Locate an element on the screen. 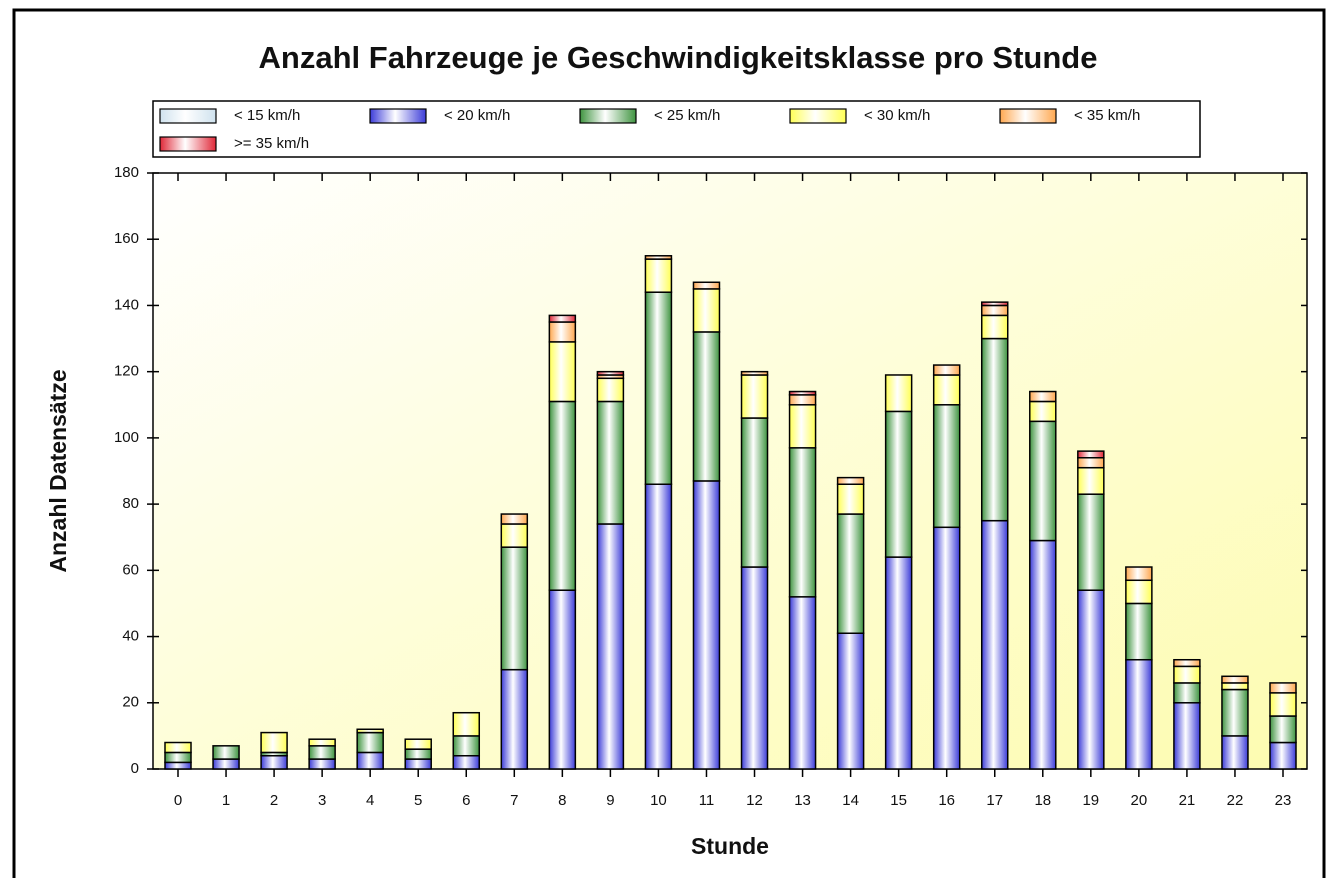  legend-label: >= 35 km/h is located at coordinates (271, 143).